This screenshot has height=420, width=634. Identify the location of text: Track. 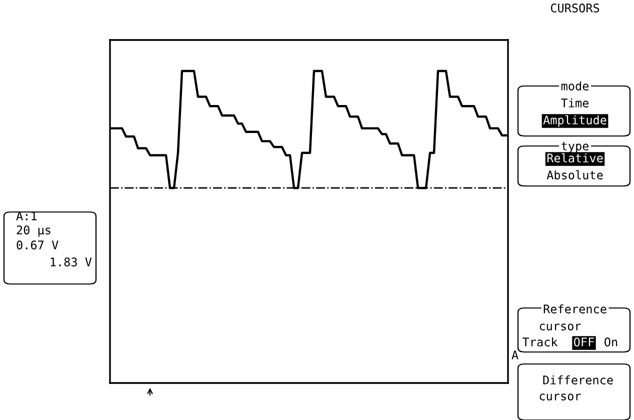
(540, 341).